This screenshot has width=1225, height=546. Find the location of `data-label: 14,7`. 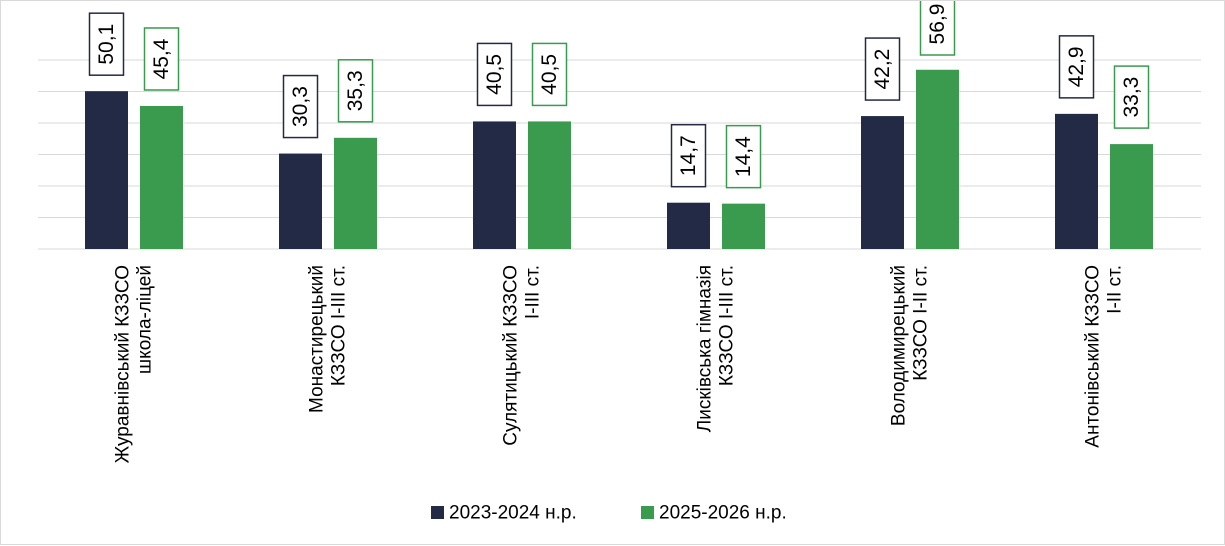

data-label: 14,7 is located at coordinates (688, 155).